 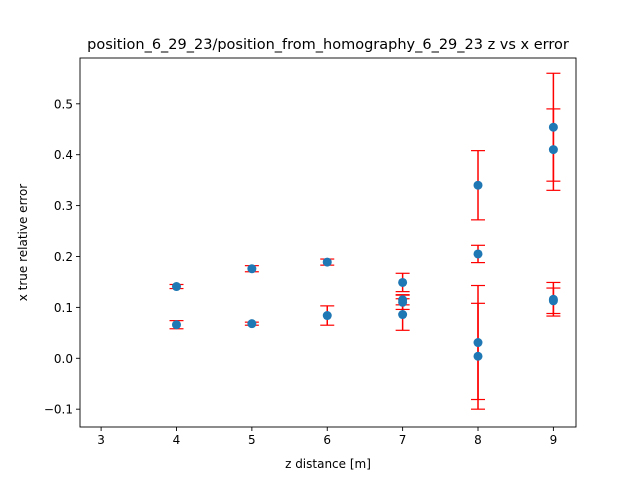 What do you see at coordinates (23, 243) in the screenshot?
I see `y-axis-label: x true relative error` at bounding box center [23, 243].